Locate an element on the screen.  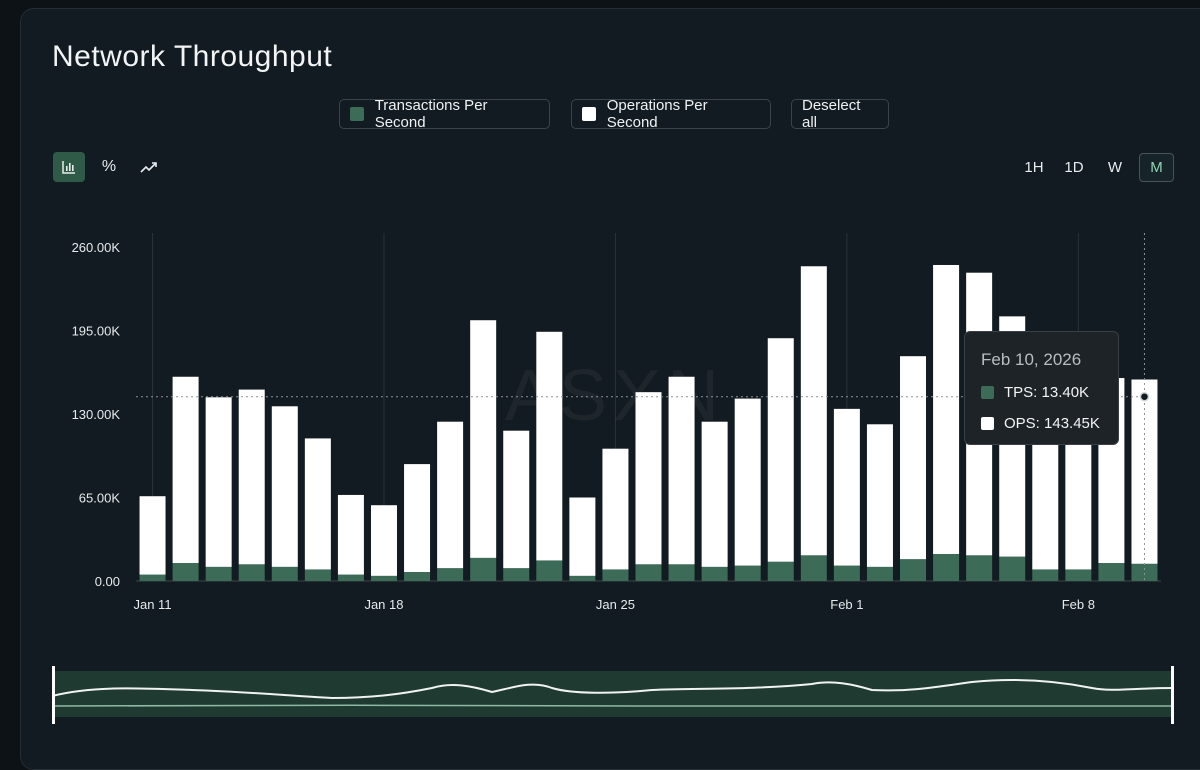
period-1h: 1H is located at coordinates (1034, 167).